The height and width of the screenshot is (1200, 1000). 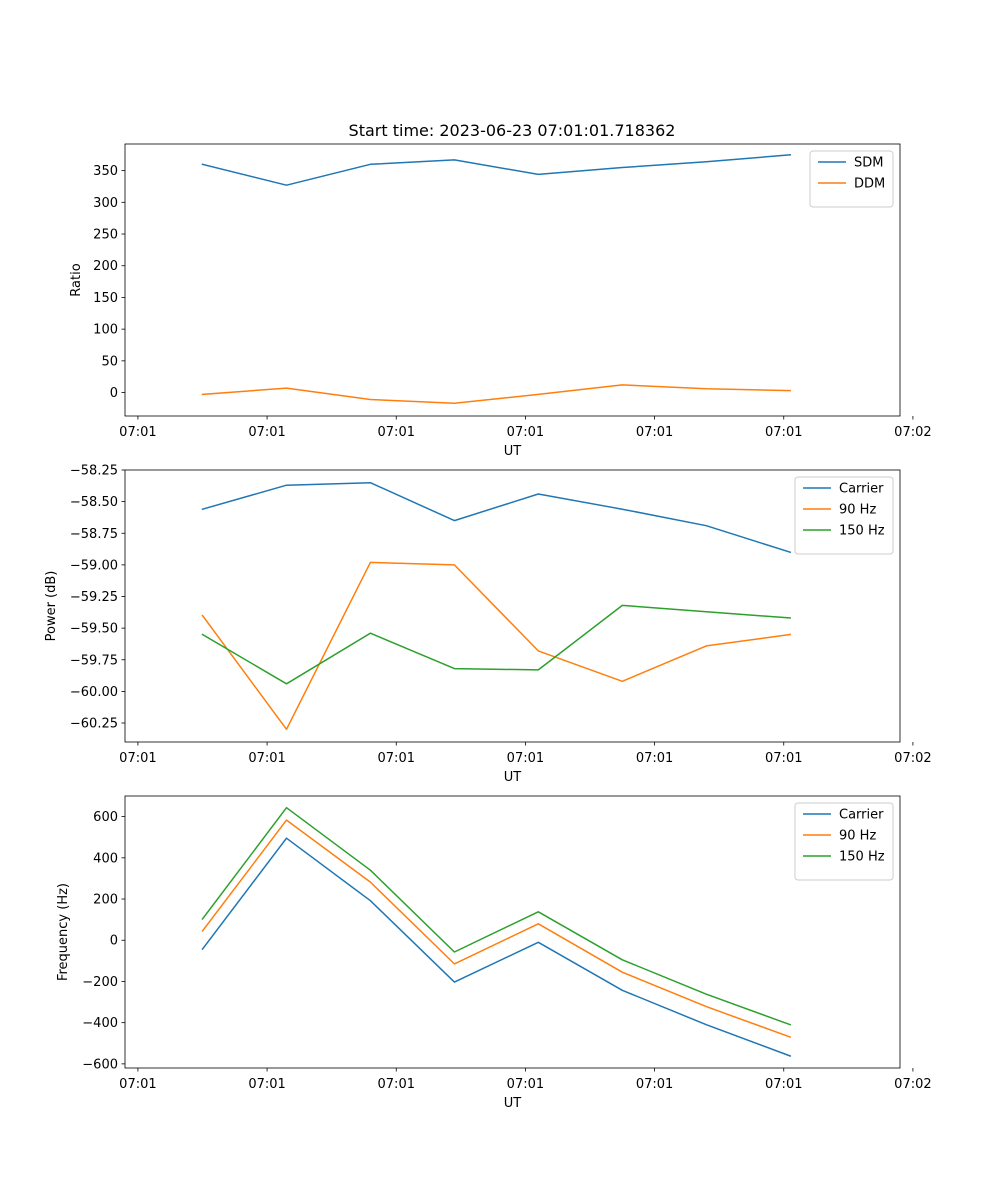 I want to click on y-tick-label: 350, so click(x=105, y=171).